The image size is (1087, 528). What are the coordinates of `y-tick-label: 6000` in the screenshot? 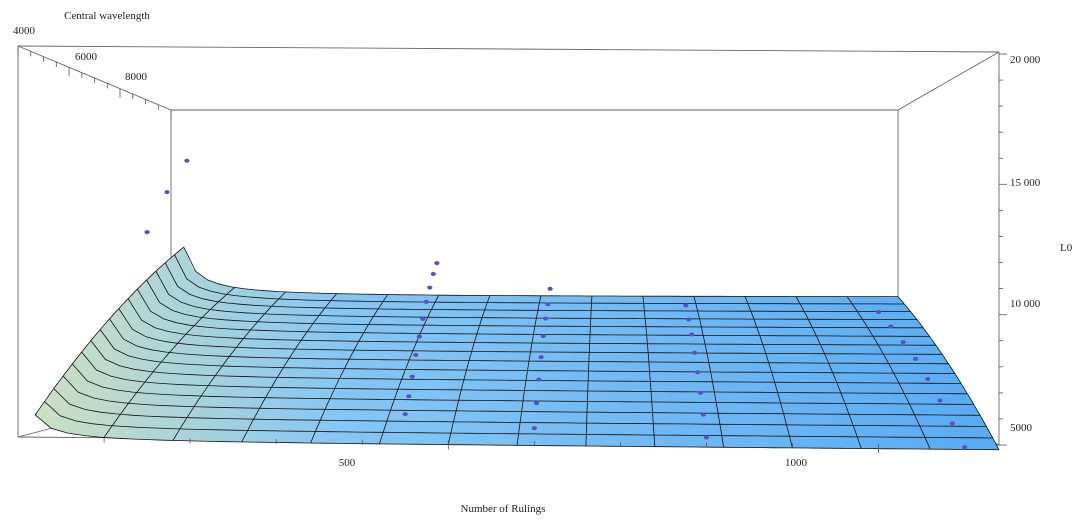 It's located at (86, 57).